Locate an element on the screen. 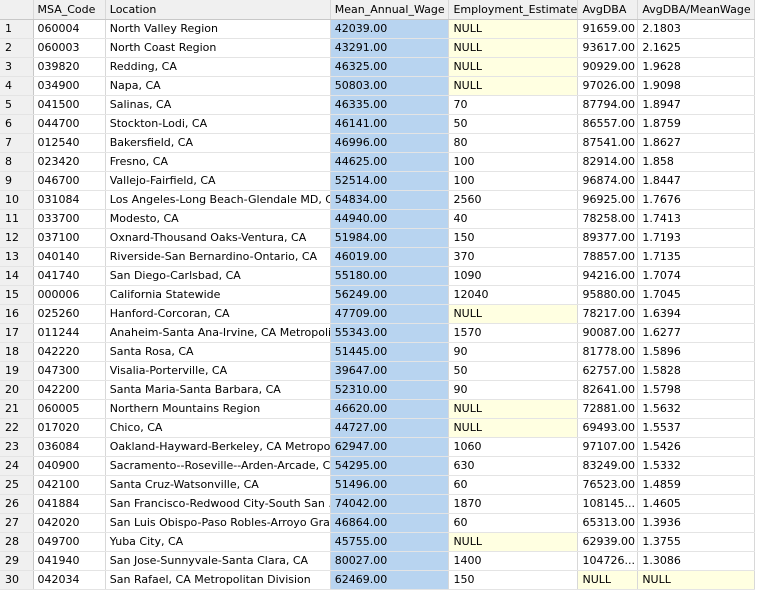 The width and height of the screenshot is (759, 601). avgdba-meanwage-cell: 1.6394 is located at coordinates (696, 314).